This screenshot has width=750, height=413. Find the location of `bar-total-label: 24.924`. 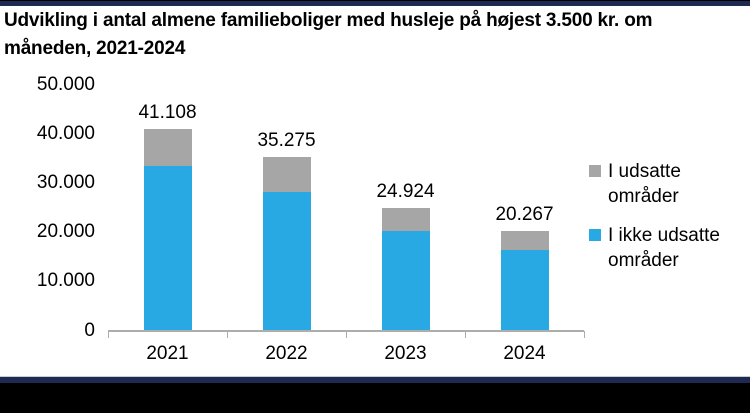

bar-total-label: 24.924 is located at coordinates (405, 192).